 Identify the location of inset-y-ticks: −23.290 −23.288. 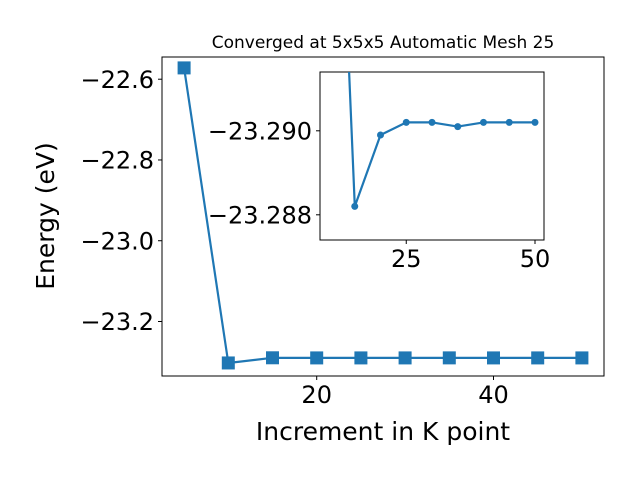
(264, 173).